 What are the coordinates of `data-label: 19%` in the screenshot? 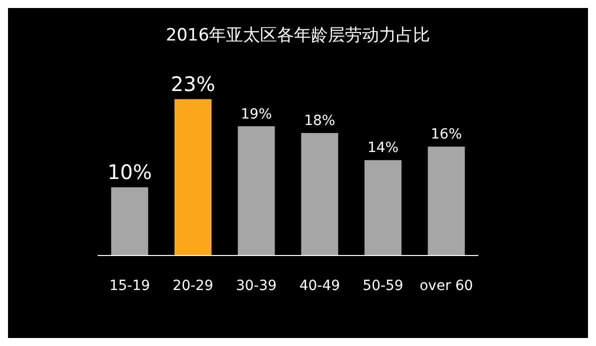 It's located at (256, 114).